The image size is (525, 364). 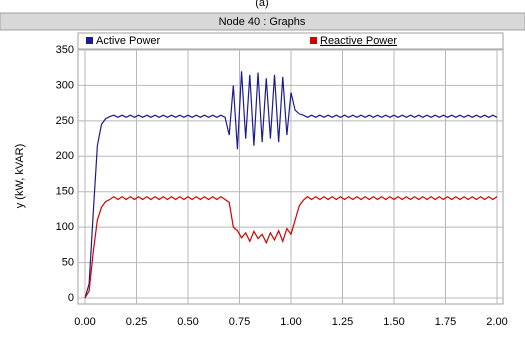 I want to click on y-tick-label: 50, so click(x=68, y=262).